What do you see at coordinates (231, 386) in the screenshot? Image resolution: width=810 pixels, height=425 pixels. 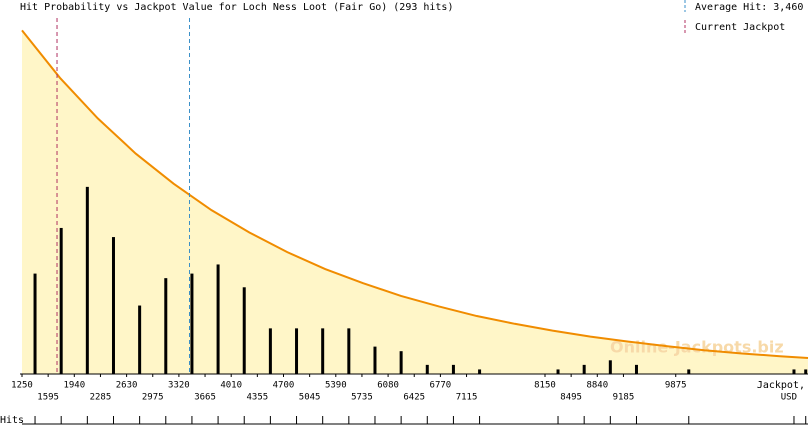 I see `x-tick-label: 4010` at bounding box center [231, 386].